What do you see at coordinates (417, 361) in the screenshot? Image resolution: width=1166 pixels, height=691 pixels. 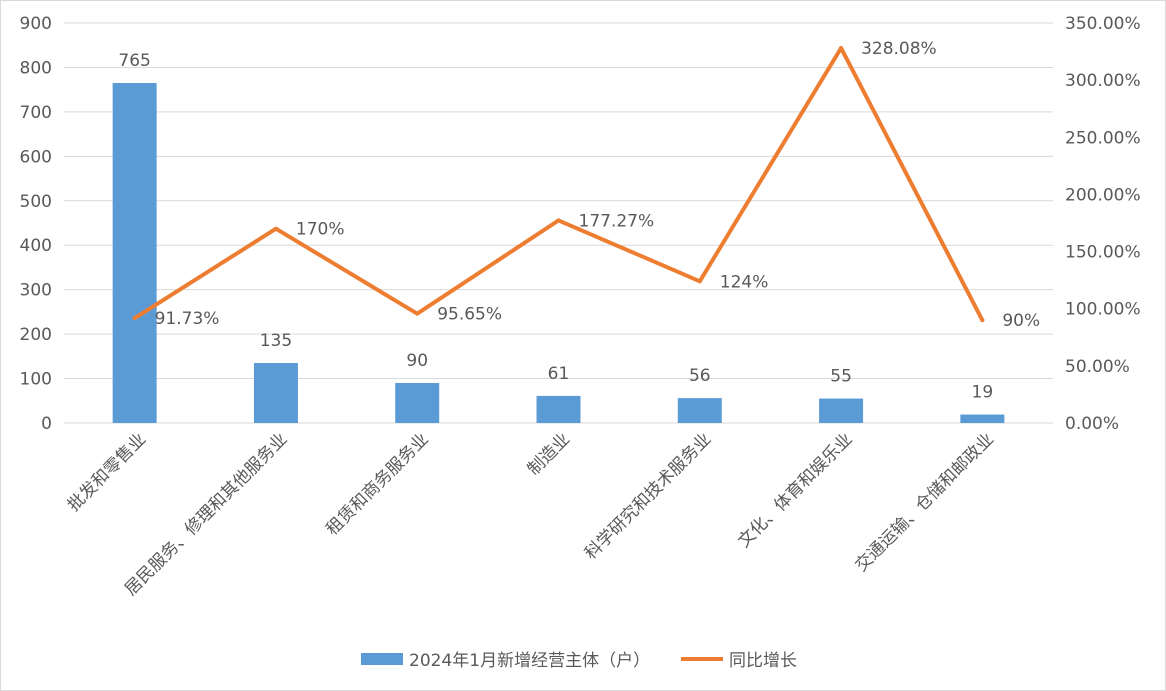 I see `bar-data-label: 90` at bounding box center [417, 361].